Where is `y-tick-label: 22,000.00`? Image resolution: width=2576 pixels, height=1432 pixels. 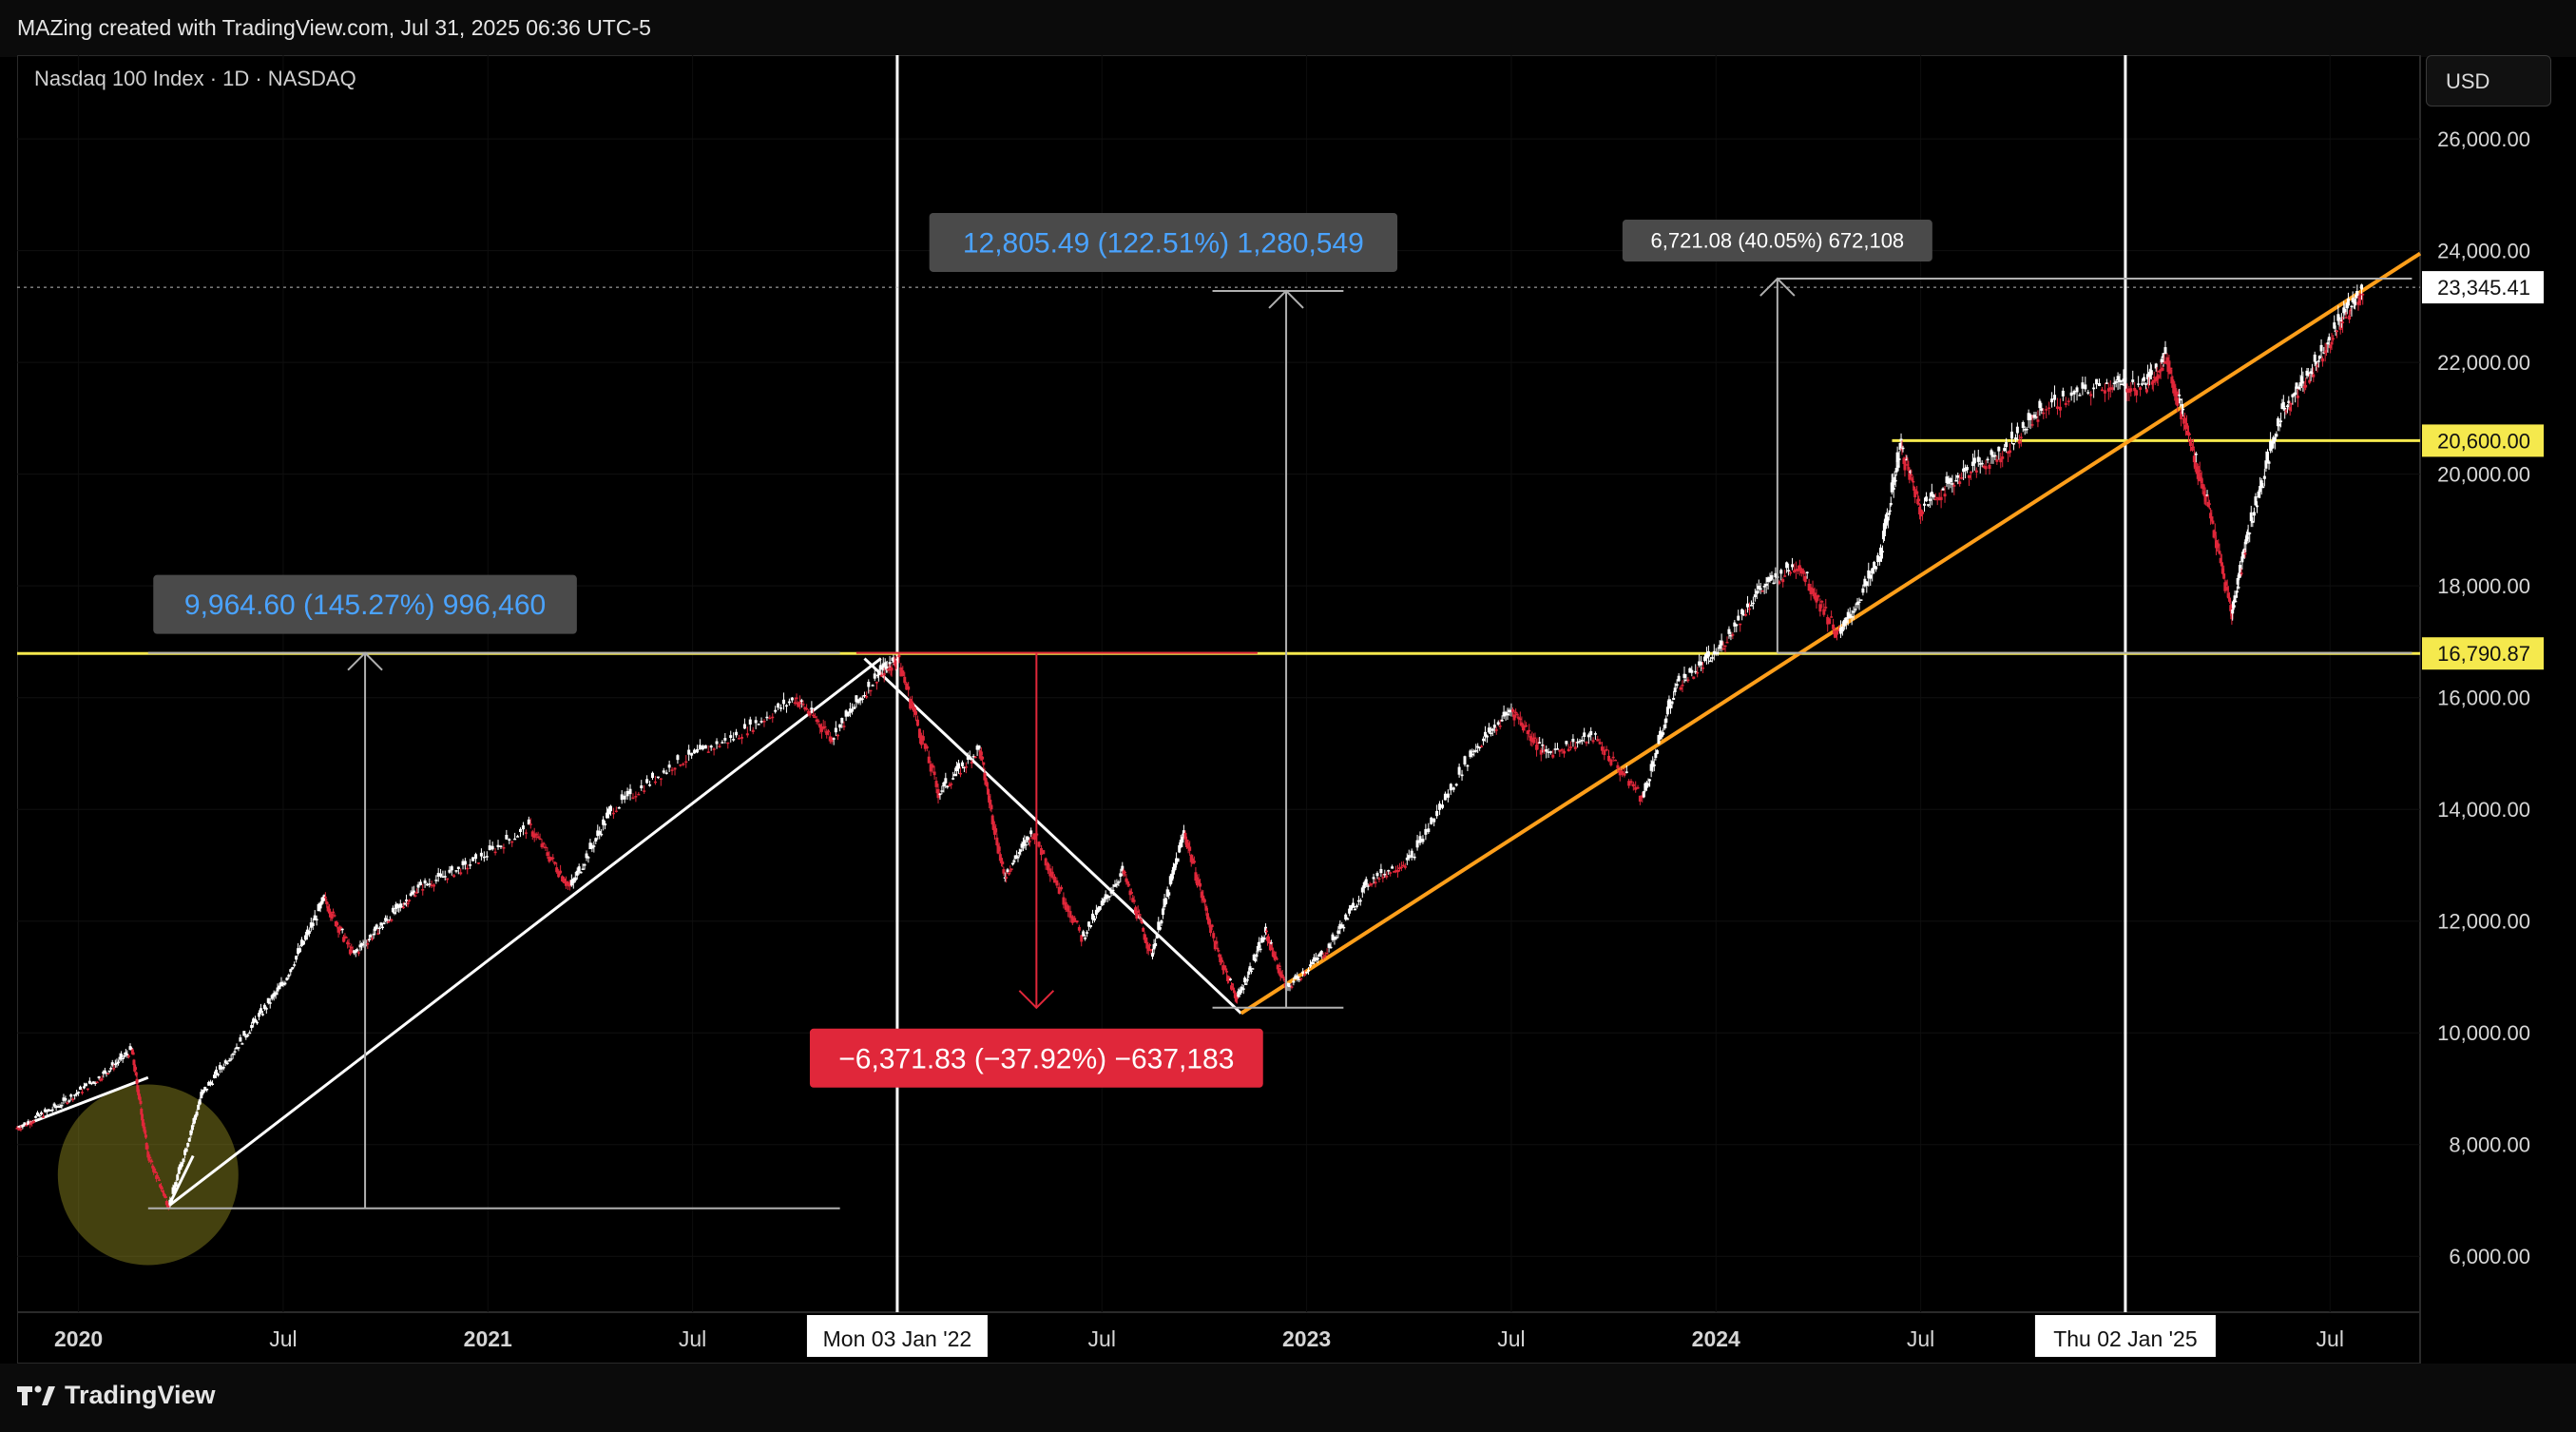
y-tick-label: 22,000.00 is located at coordinates (2484, 363).